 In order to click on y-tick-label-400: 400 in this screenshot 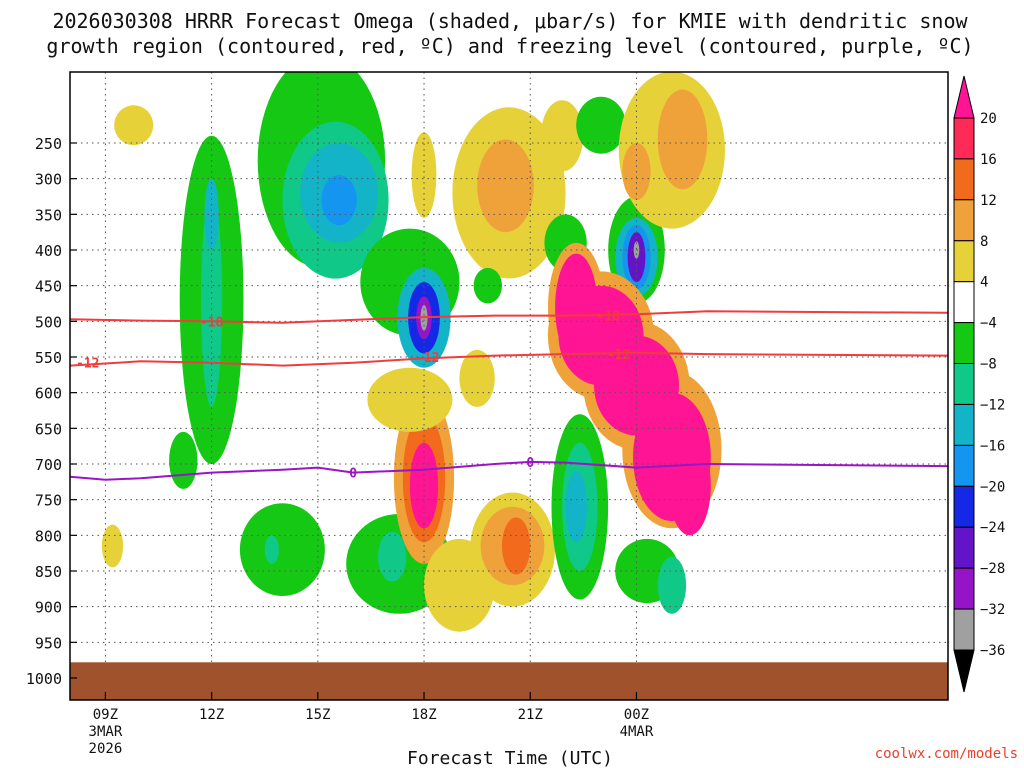, I will do `click(48, 251)`.